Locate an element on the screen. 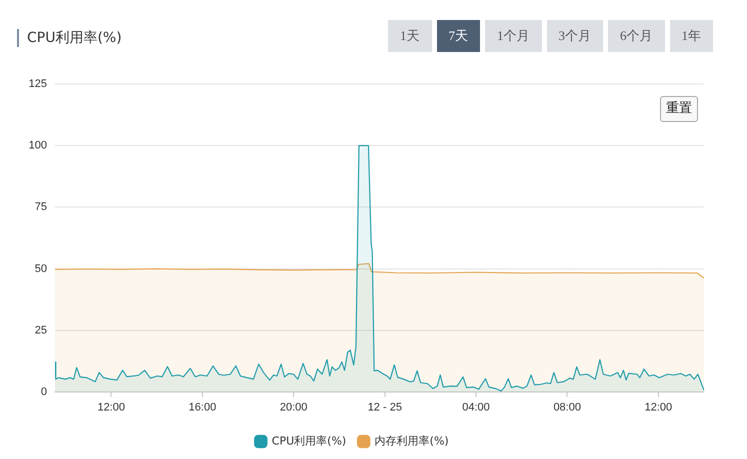  x-tick-label: 16:00 is located at coordinates (202, 408).